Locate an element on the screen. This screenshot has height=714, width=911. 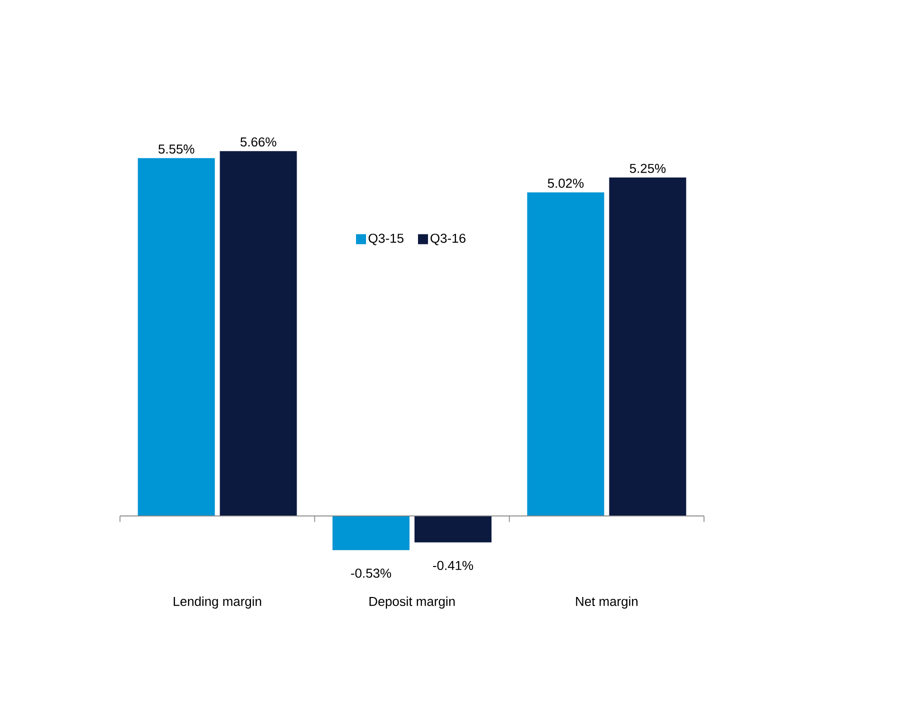
data-label: 5.02% is located at coordinates (566, 183).